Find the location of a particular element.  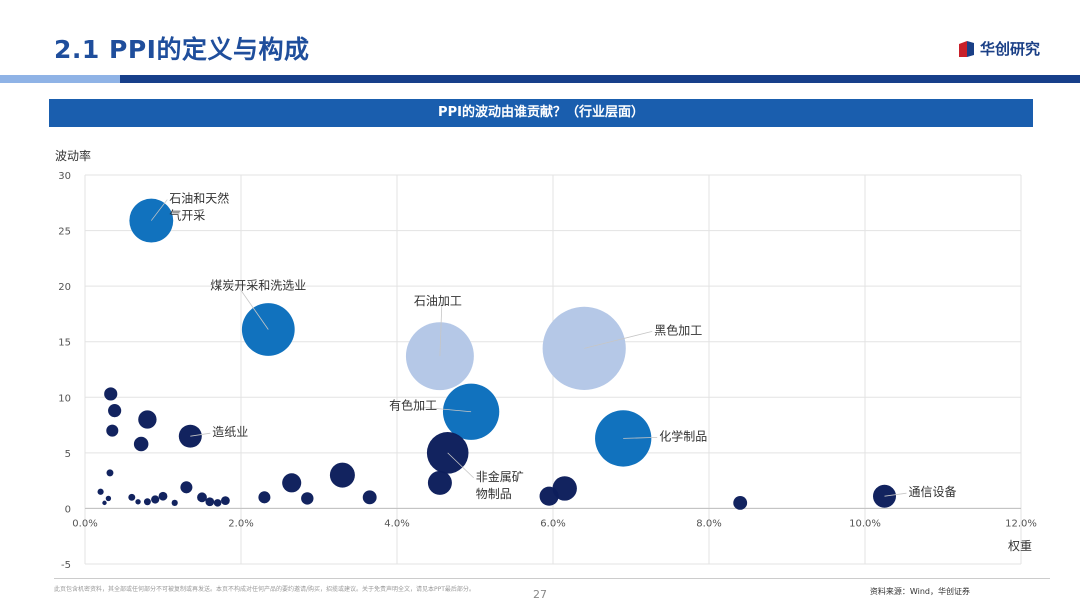

x-tick-label: 12.0% is located at coordinates (1021, 523).